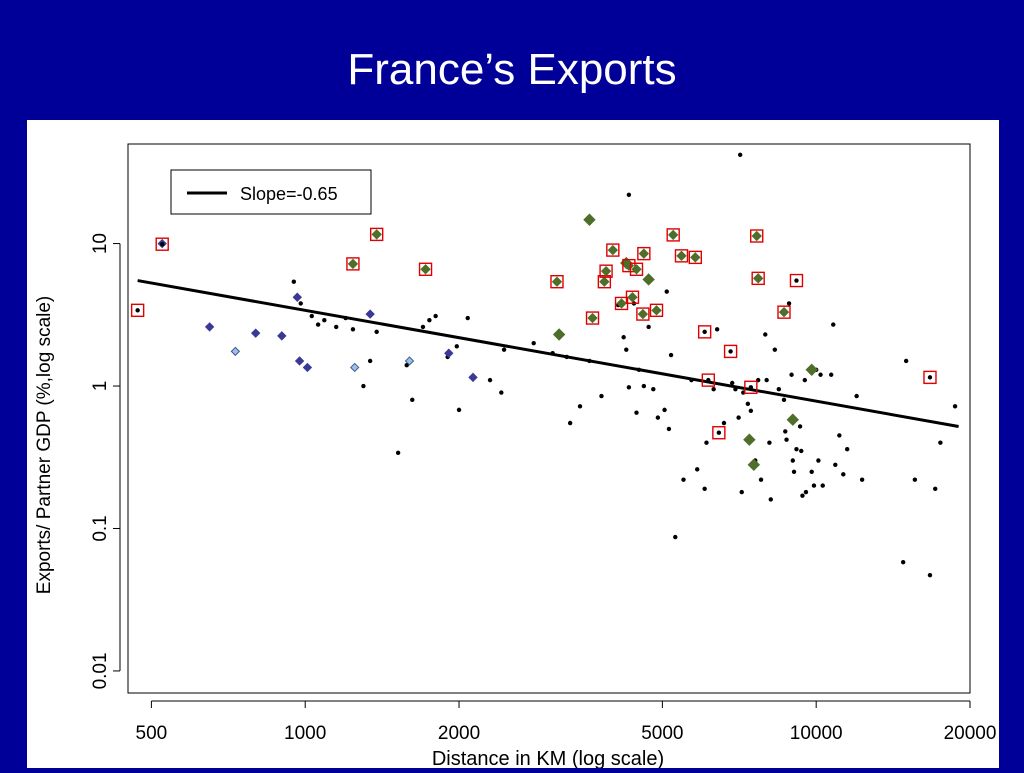 This screenshot has width=1024, height=773. I want to click on x-tick-label: 10000, so click(816, 733).